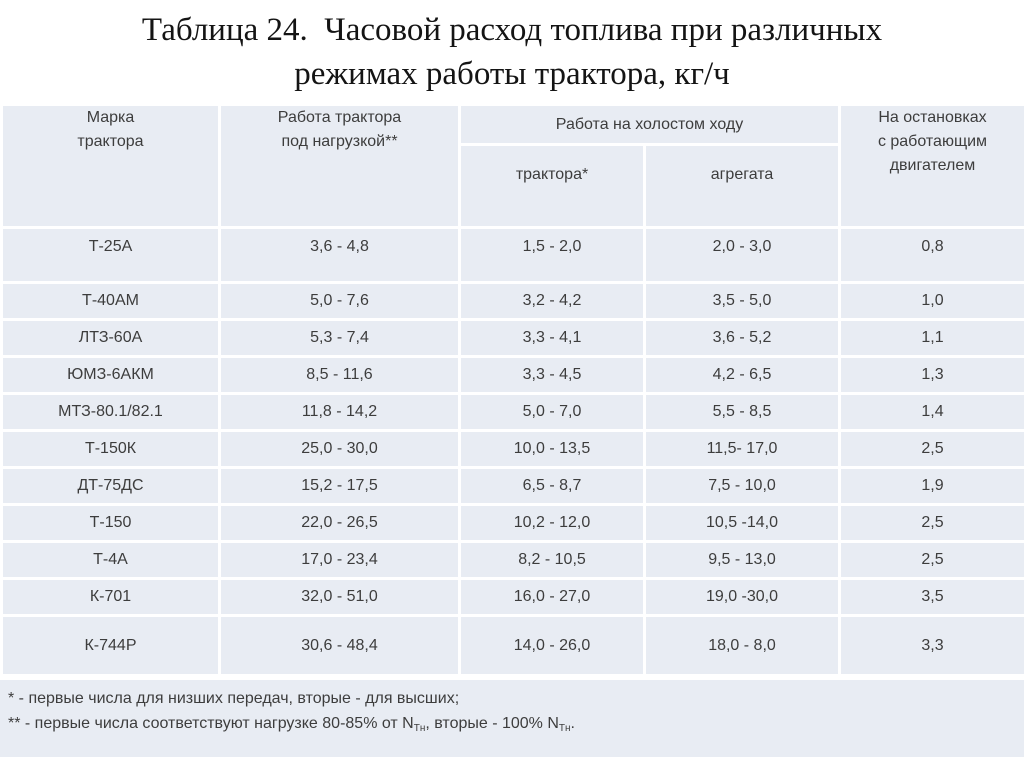  Describe the element at coordinates (512, 73) in the screenshot. I see `page-title-line2: режимах работы трактора, кг/ч` at that location.